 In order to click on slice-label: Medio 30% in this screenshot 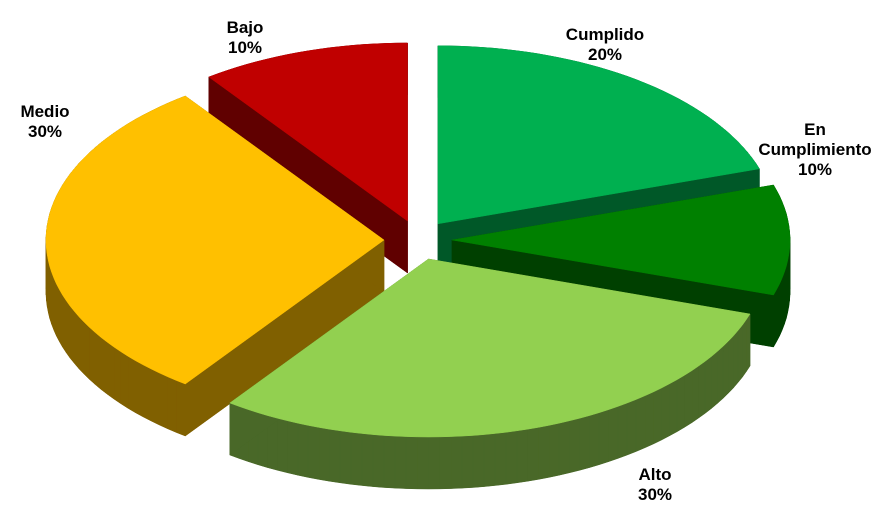, I will do `click(60, 122)`.